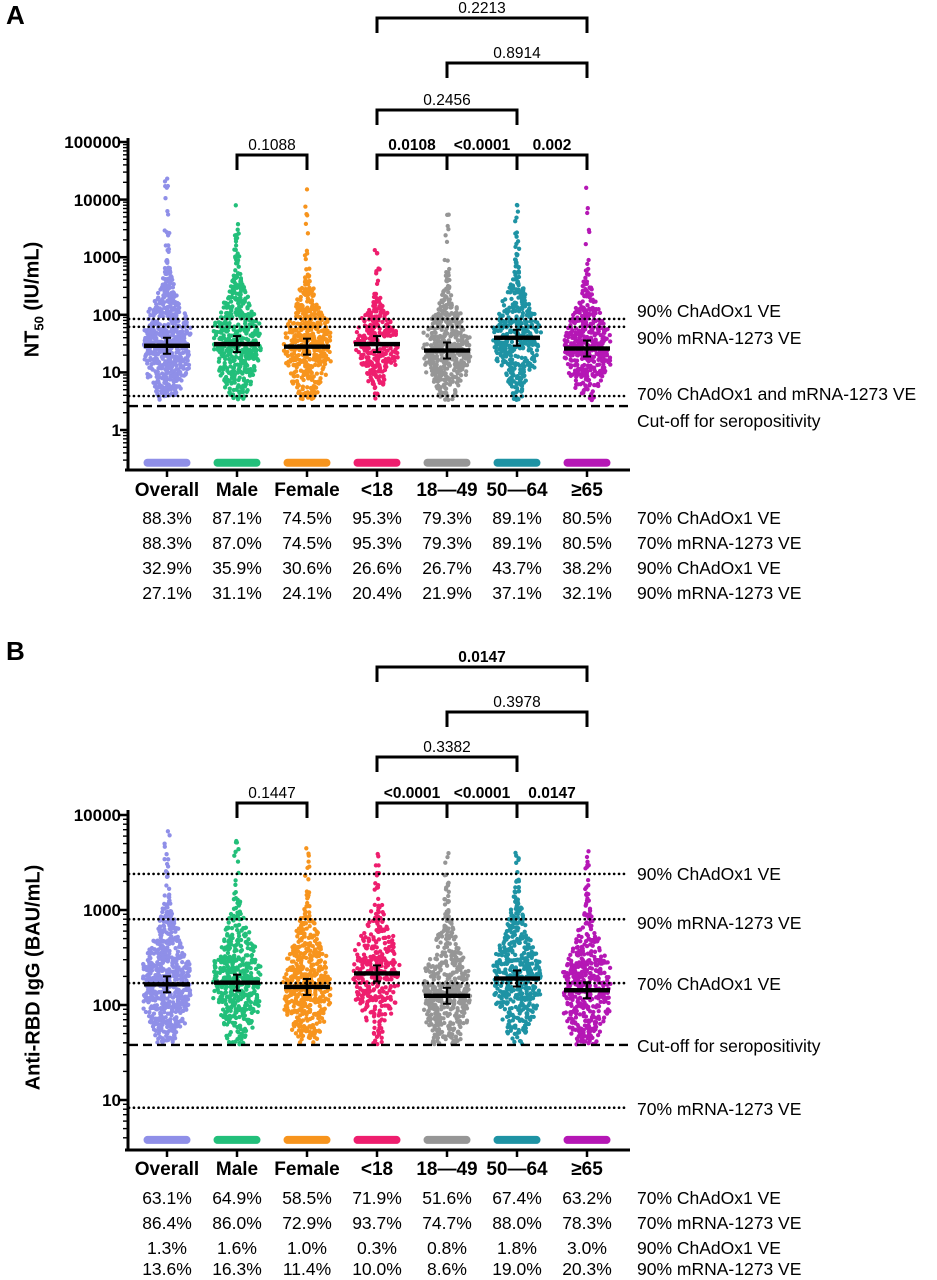  I want to click on reference-line-label: Cut-off for seropositivity, so click(729, 1046).